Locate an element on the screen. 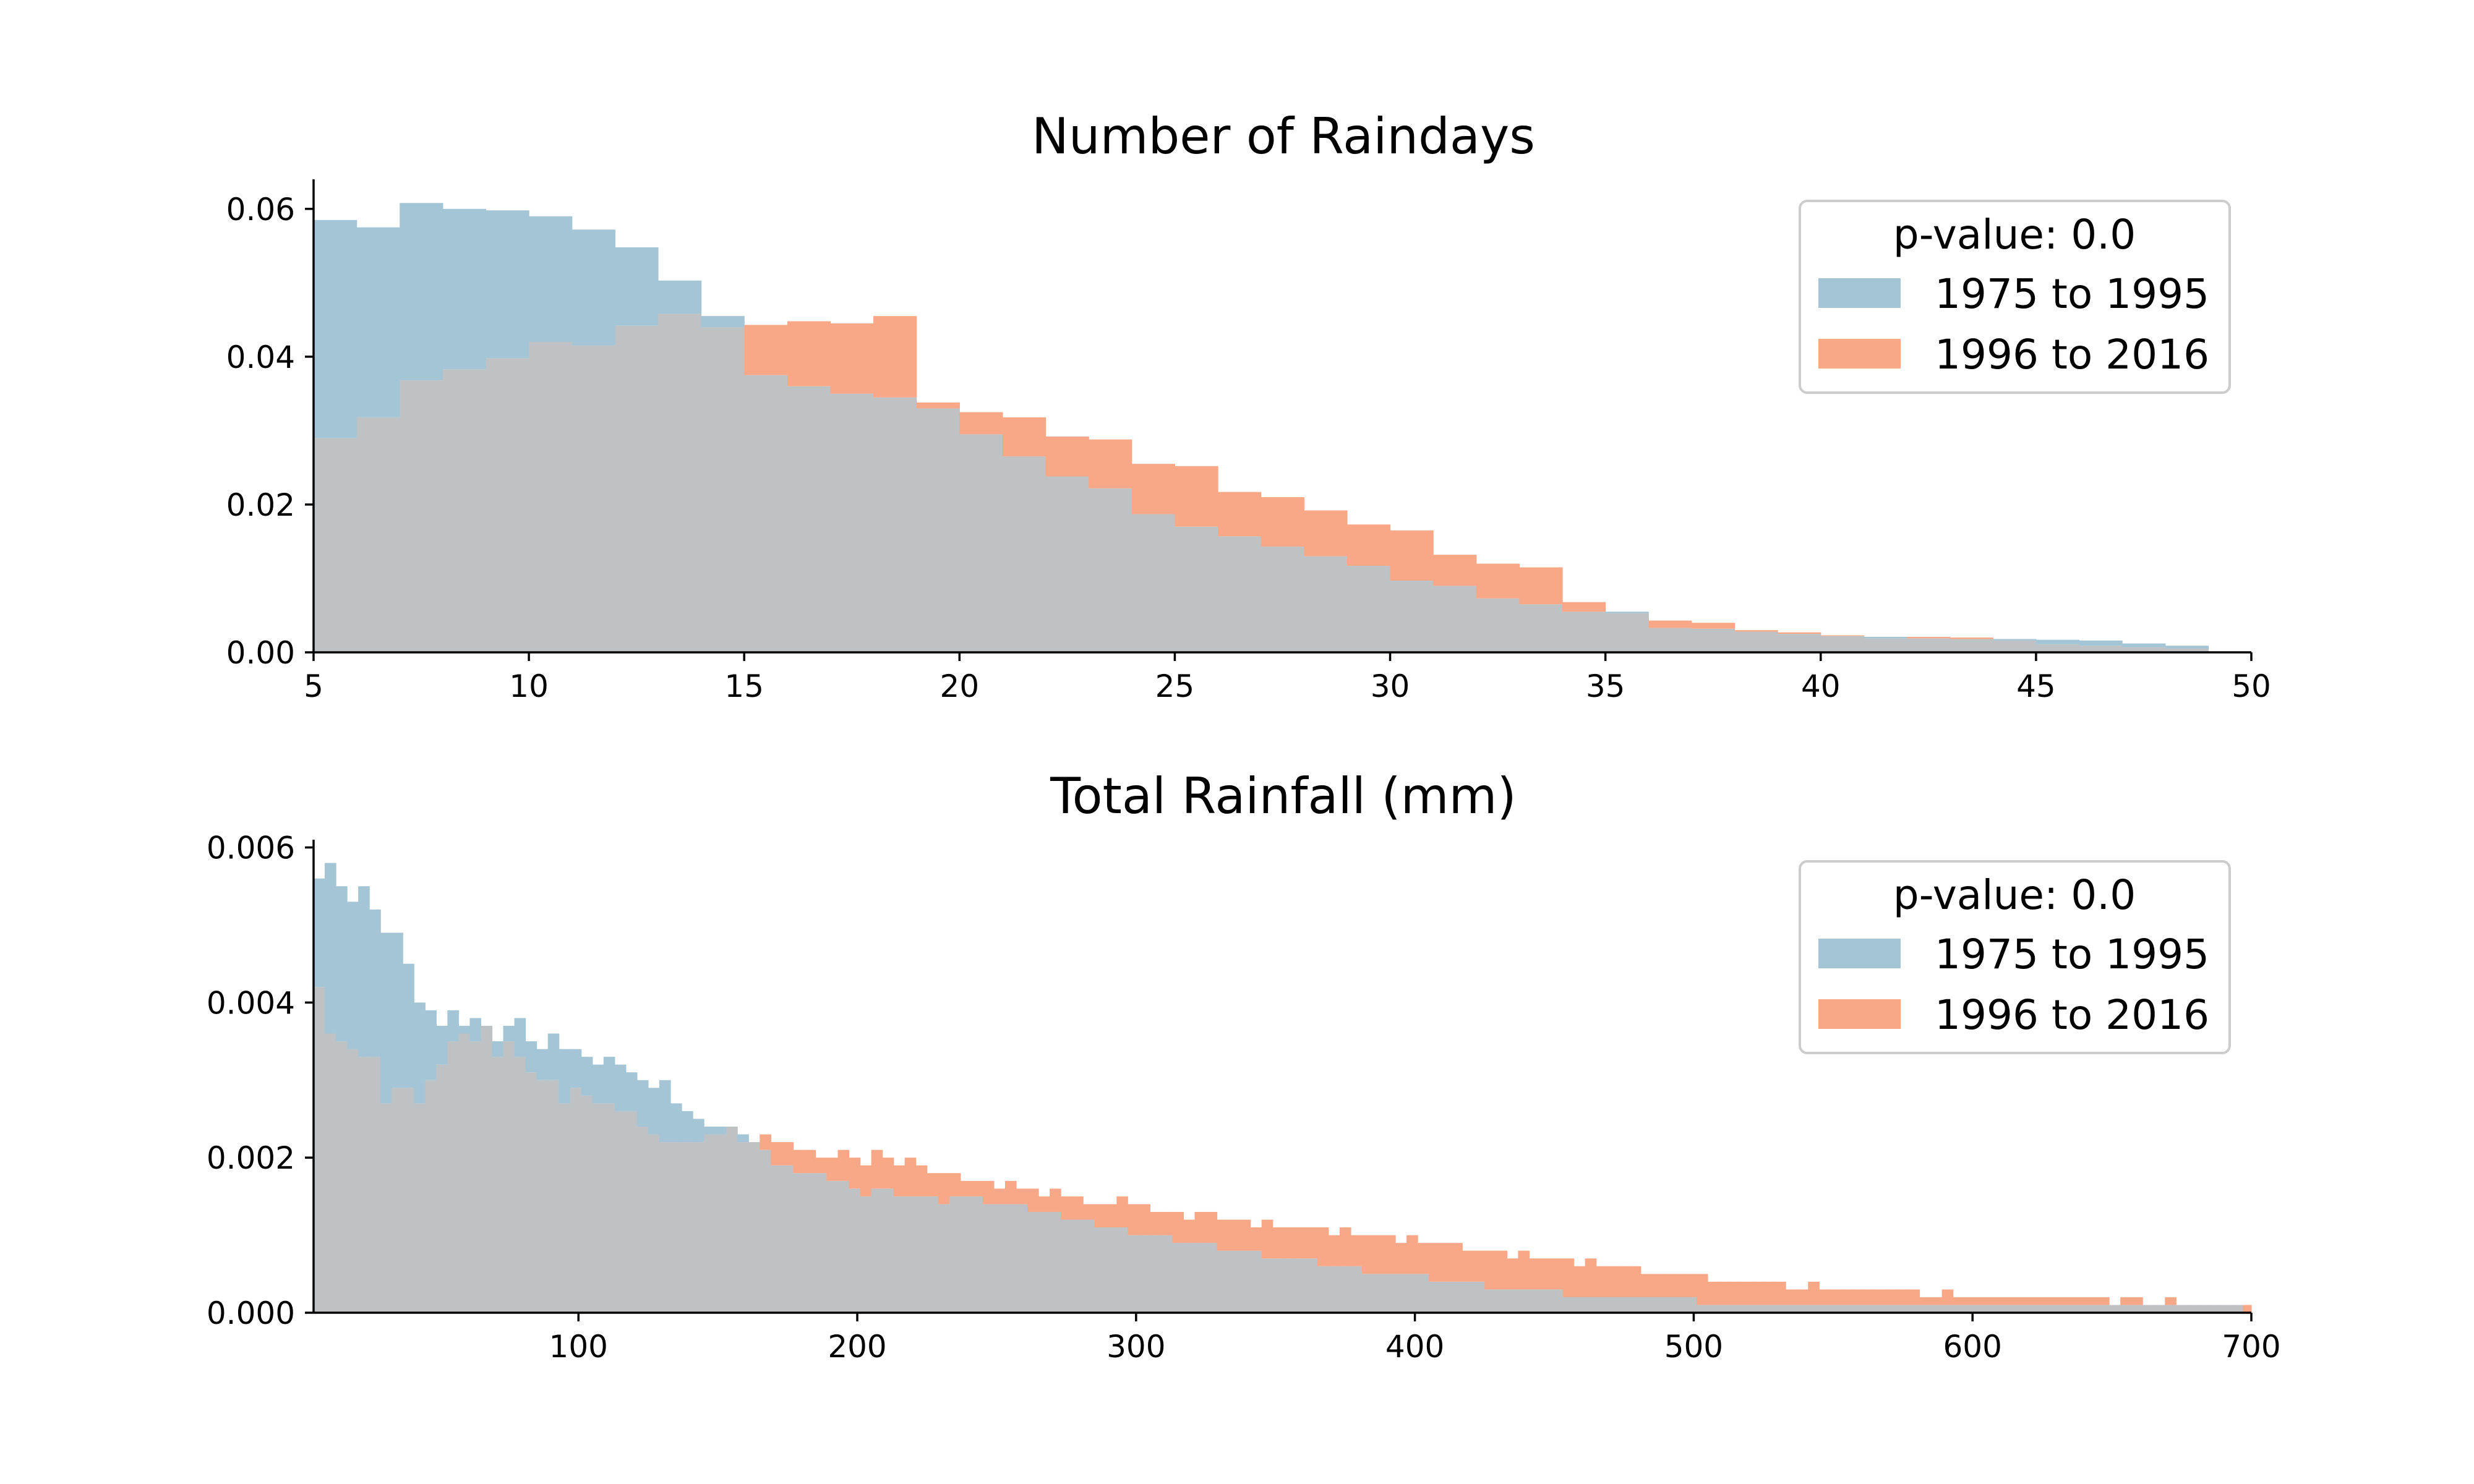 This screenshot has height=1484, width=2474. rainfall-legend-label-1975: 1975 to 1995 is located at coordinates (2072, 954).